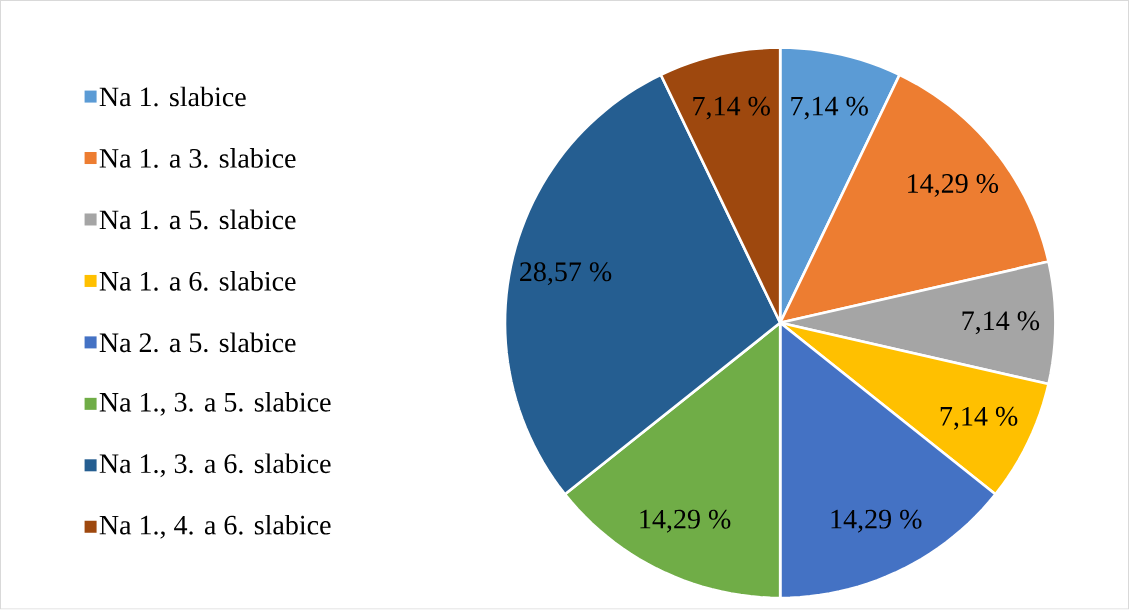 This screenshot has height=610, width=1129. Describe the element at coordinates (215, 404) in the screenshot. I see `legend-label: Na 1., 3. a 5. slabice` at that location.